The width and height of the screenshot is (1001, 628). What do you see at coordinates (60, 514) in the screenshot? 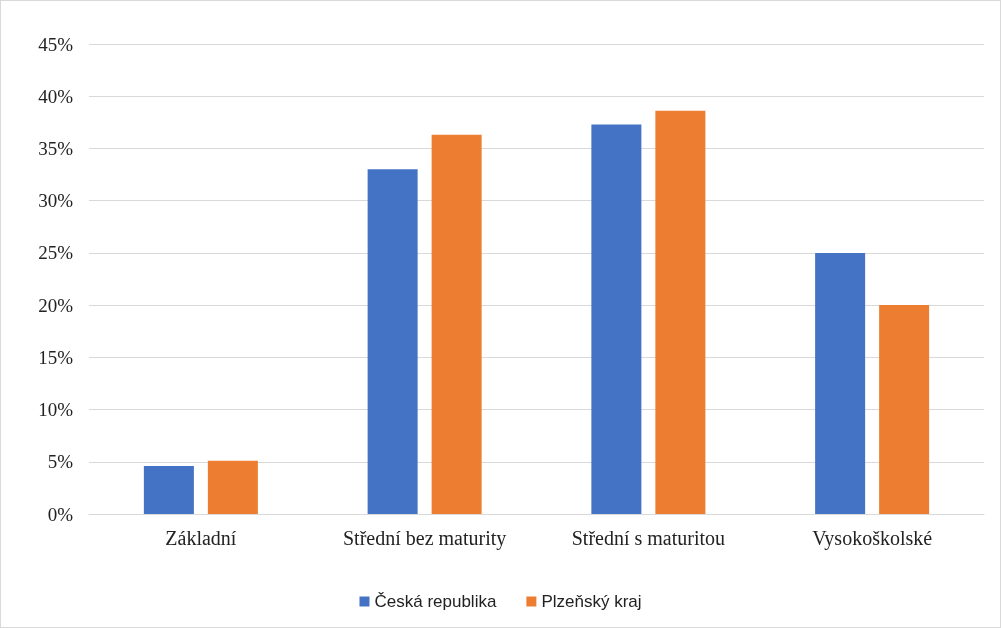
I see `y-tick-label: 0%` at bounding box center [60, 514].